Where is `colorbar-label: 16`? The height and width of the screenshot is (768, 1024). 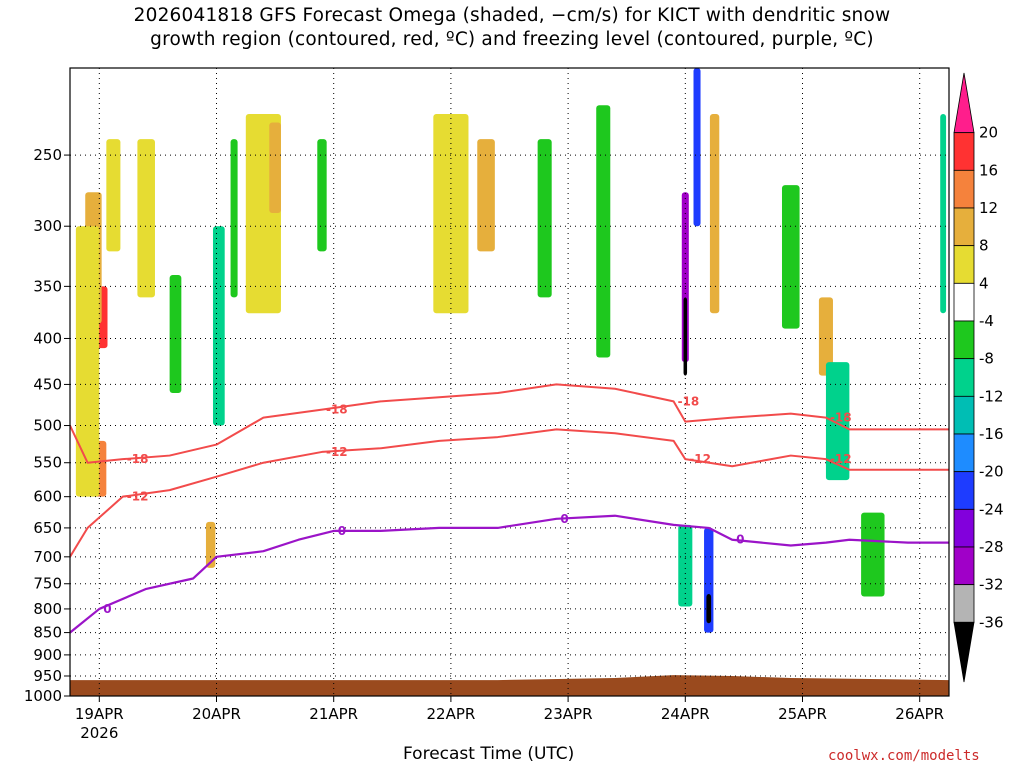
colorbar-label: 16 is located at coordinates (988, 170).